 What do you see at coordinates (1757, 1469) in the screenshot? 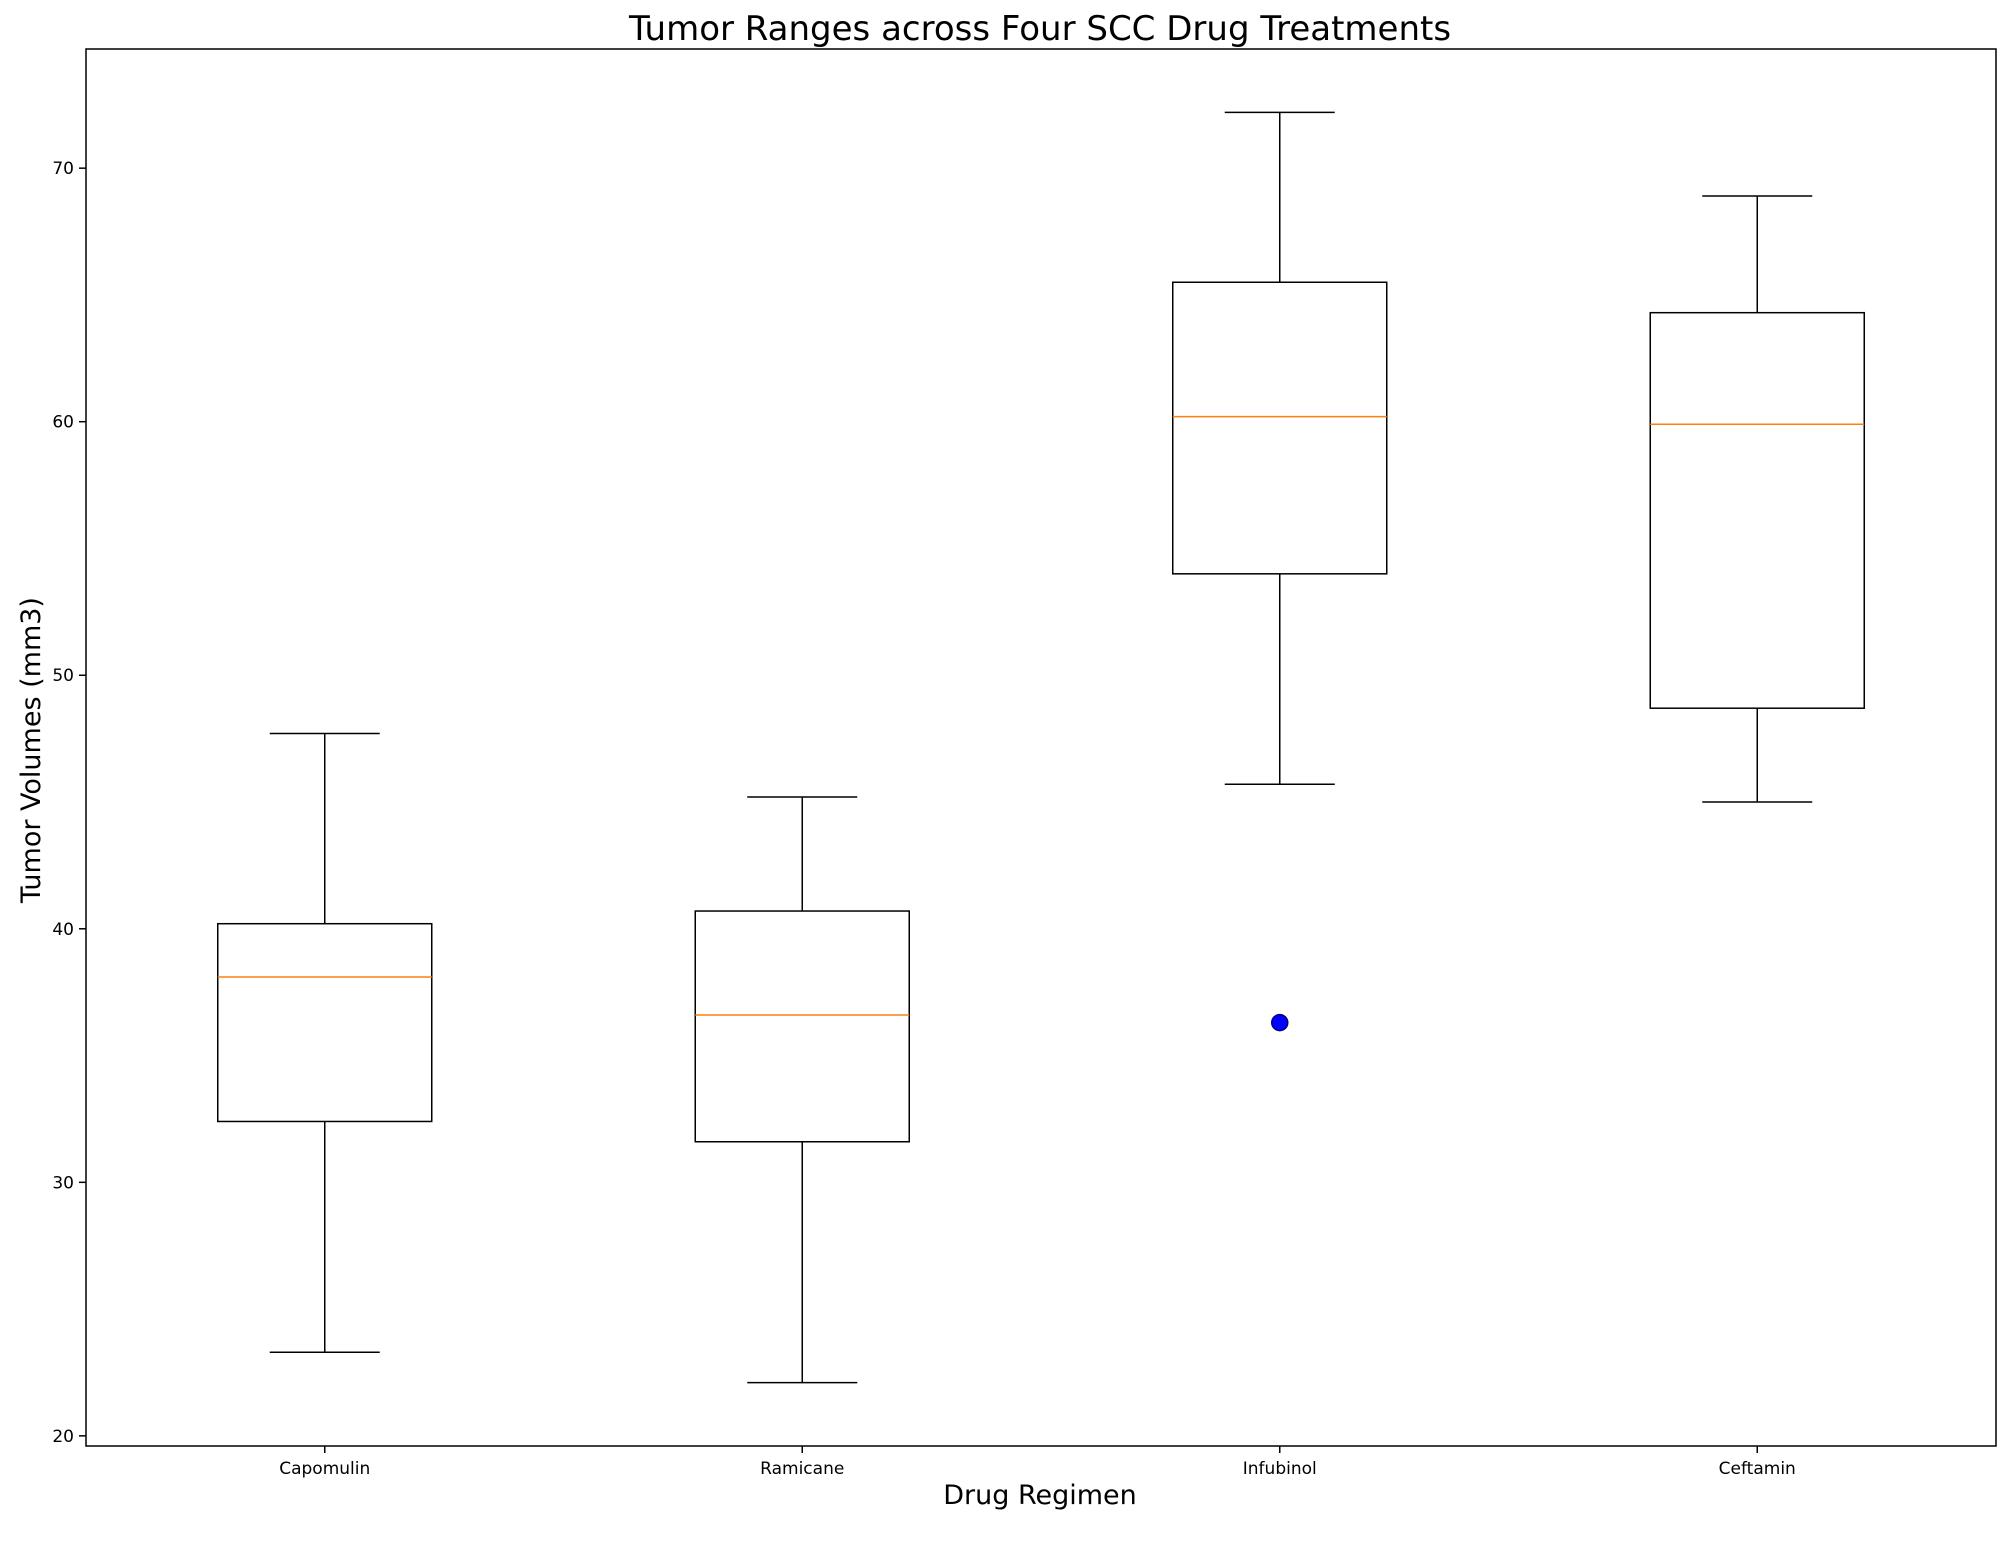
I see `x-tick-label: Ceftamin` at bounding box center [1757, 1469].